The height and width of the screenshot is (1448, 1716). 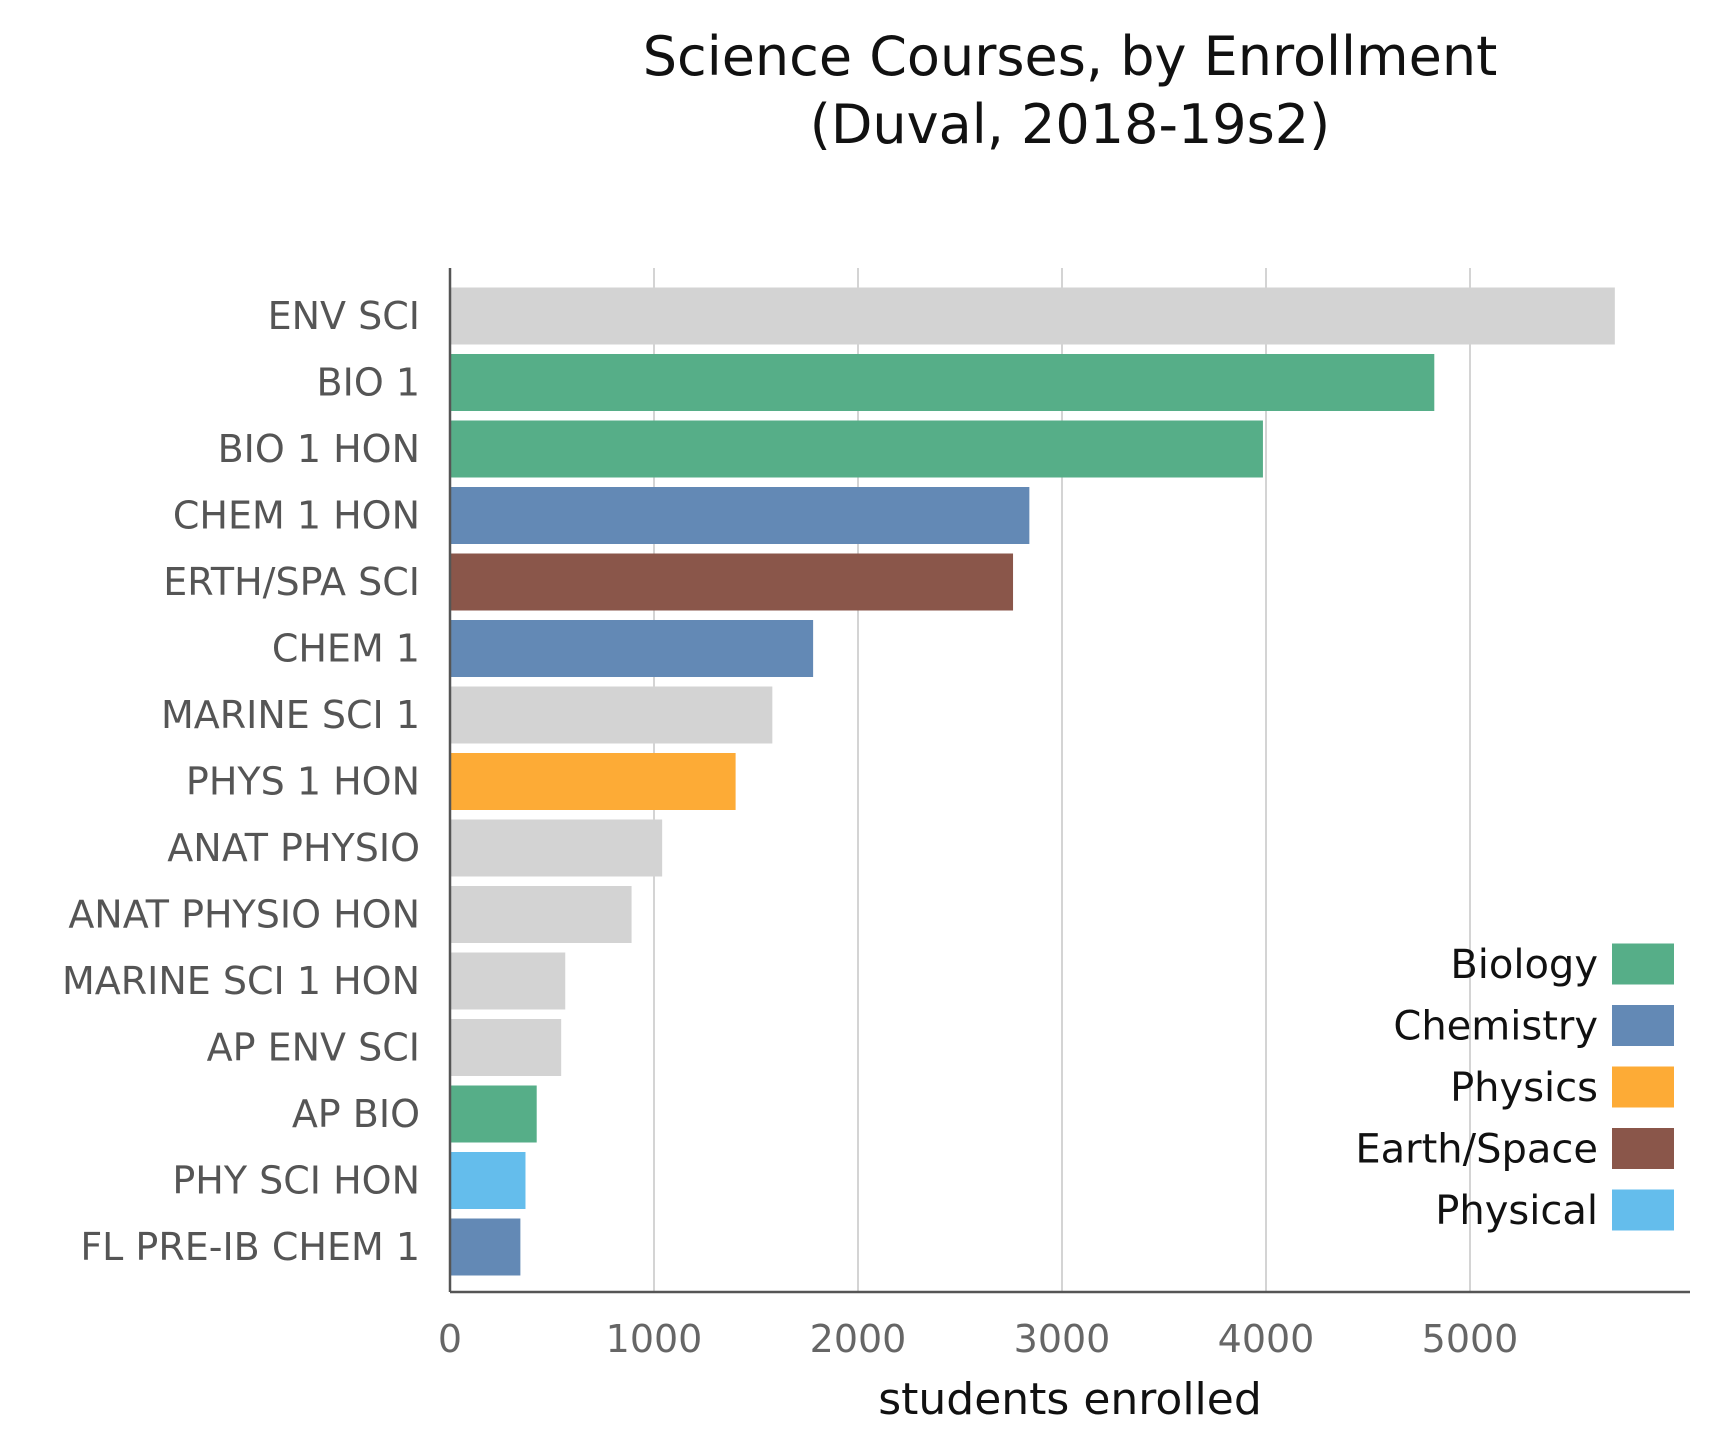 What do you see at coordinates (1062, 1339) in the screenshot?
I see `x-tick-label: 3000` at bounding box center [1062, 1339].